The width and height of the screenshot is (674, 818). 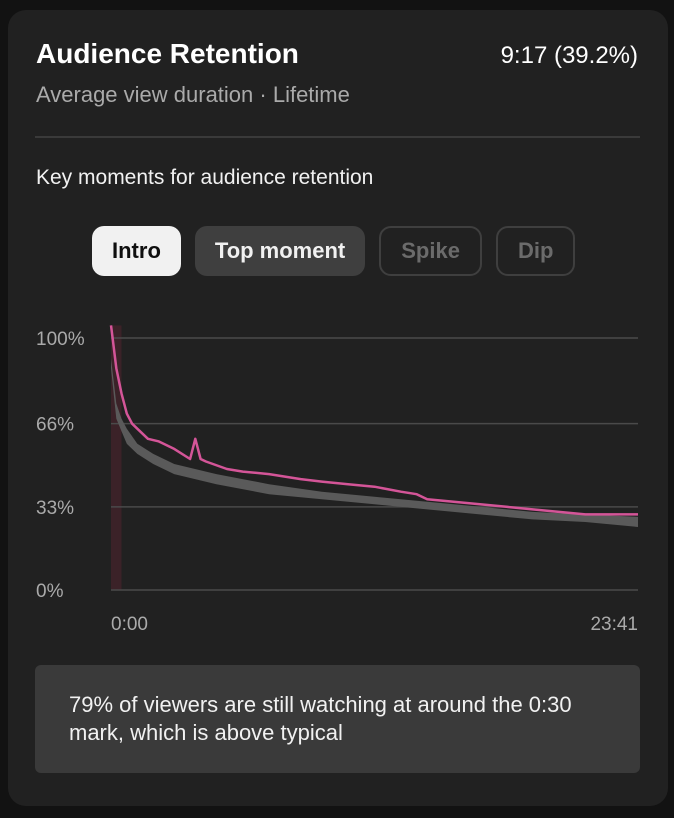 What do you see at coordinates (55, 425) in the screenshot?
I see `y-tick-label: 66%` at bounding box center [55, 425].